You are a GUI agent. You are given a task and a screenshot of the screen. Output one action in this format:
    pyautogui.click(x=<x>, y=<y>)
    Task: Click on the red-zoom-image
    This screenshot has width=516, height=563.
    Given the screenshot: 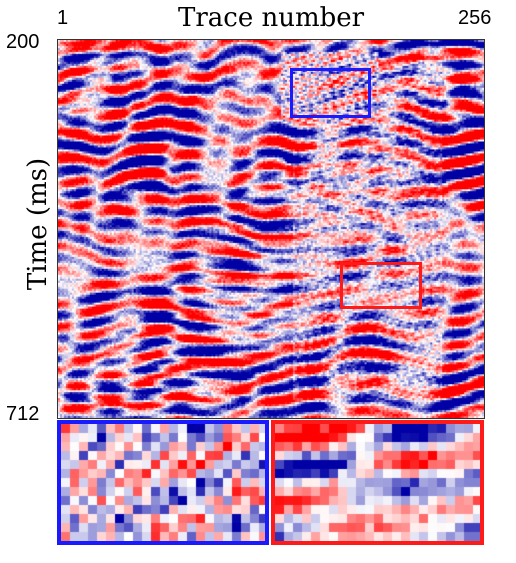 What is the action you would take?
    pyautogui.click(x=377, y=482)
    